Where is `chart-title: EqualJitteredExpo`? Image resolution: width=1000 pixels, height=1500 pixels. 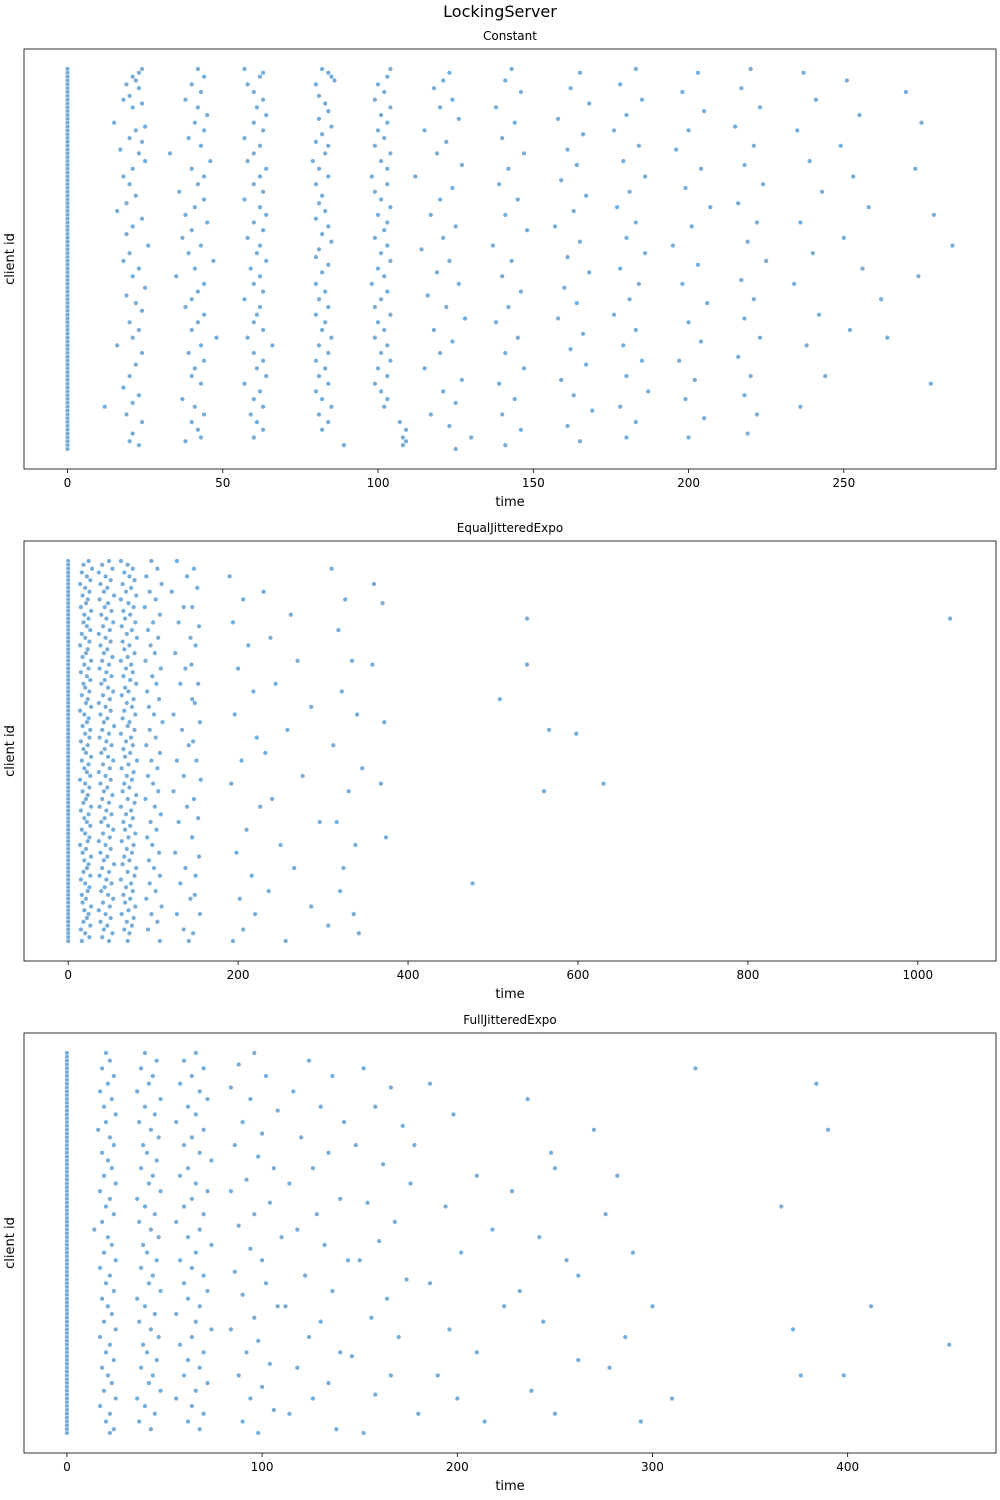 chart-title: EqualJitteredExpo is located at coordinates (510, 528).